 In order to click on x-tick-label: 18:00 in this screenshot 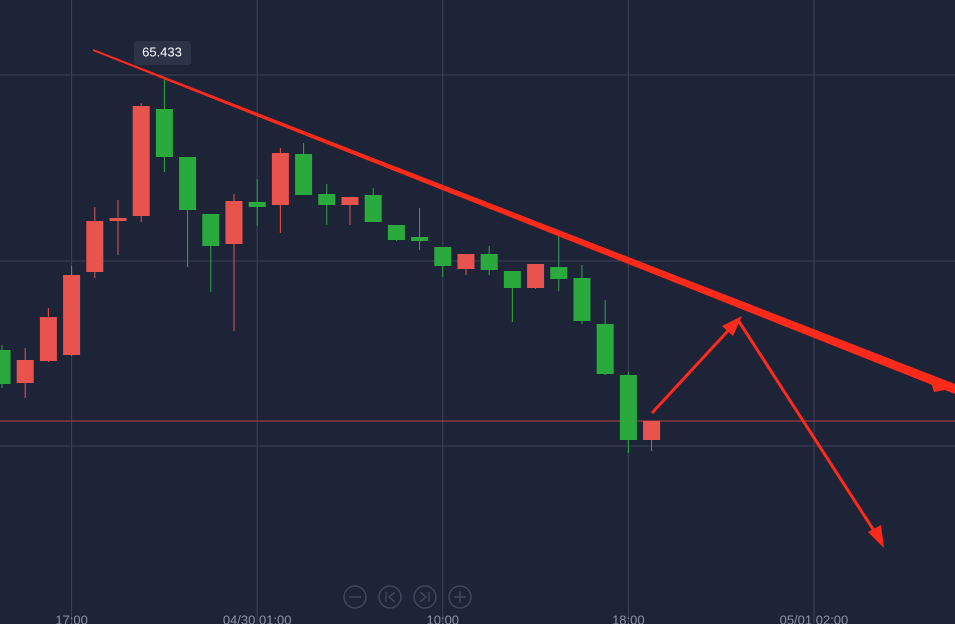, I will do `click(628, 618)`.